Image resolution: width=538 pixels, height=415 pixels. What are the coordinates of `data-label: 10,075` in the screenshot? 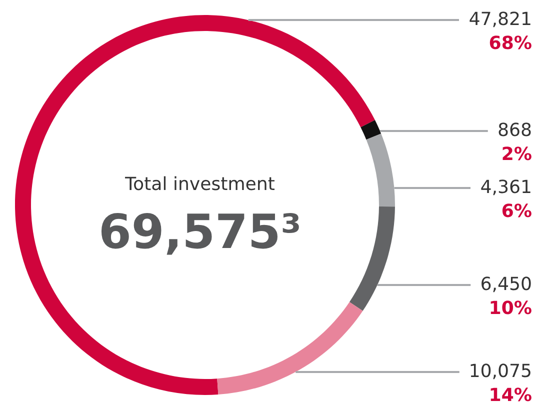 It's located at (500, 372).